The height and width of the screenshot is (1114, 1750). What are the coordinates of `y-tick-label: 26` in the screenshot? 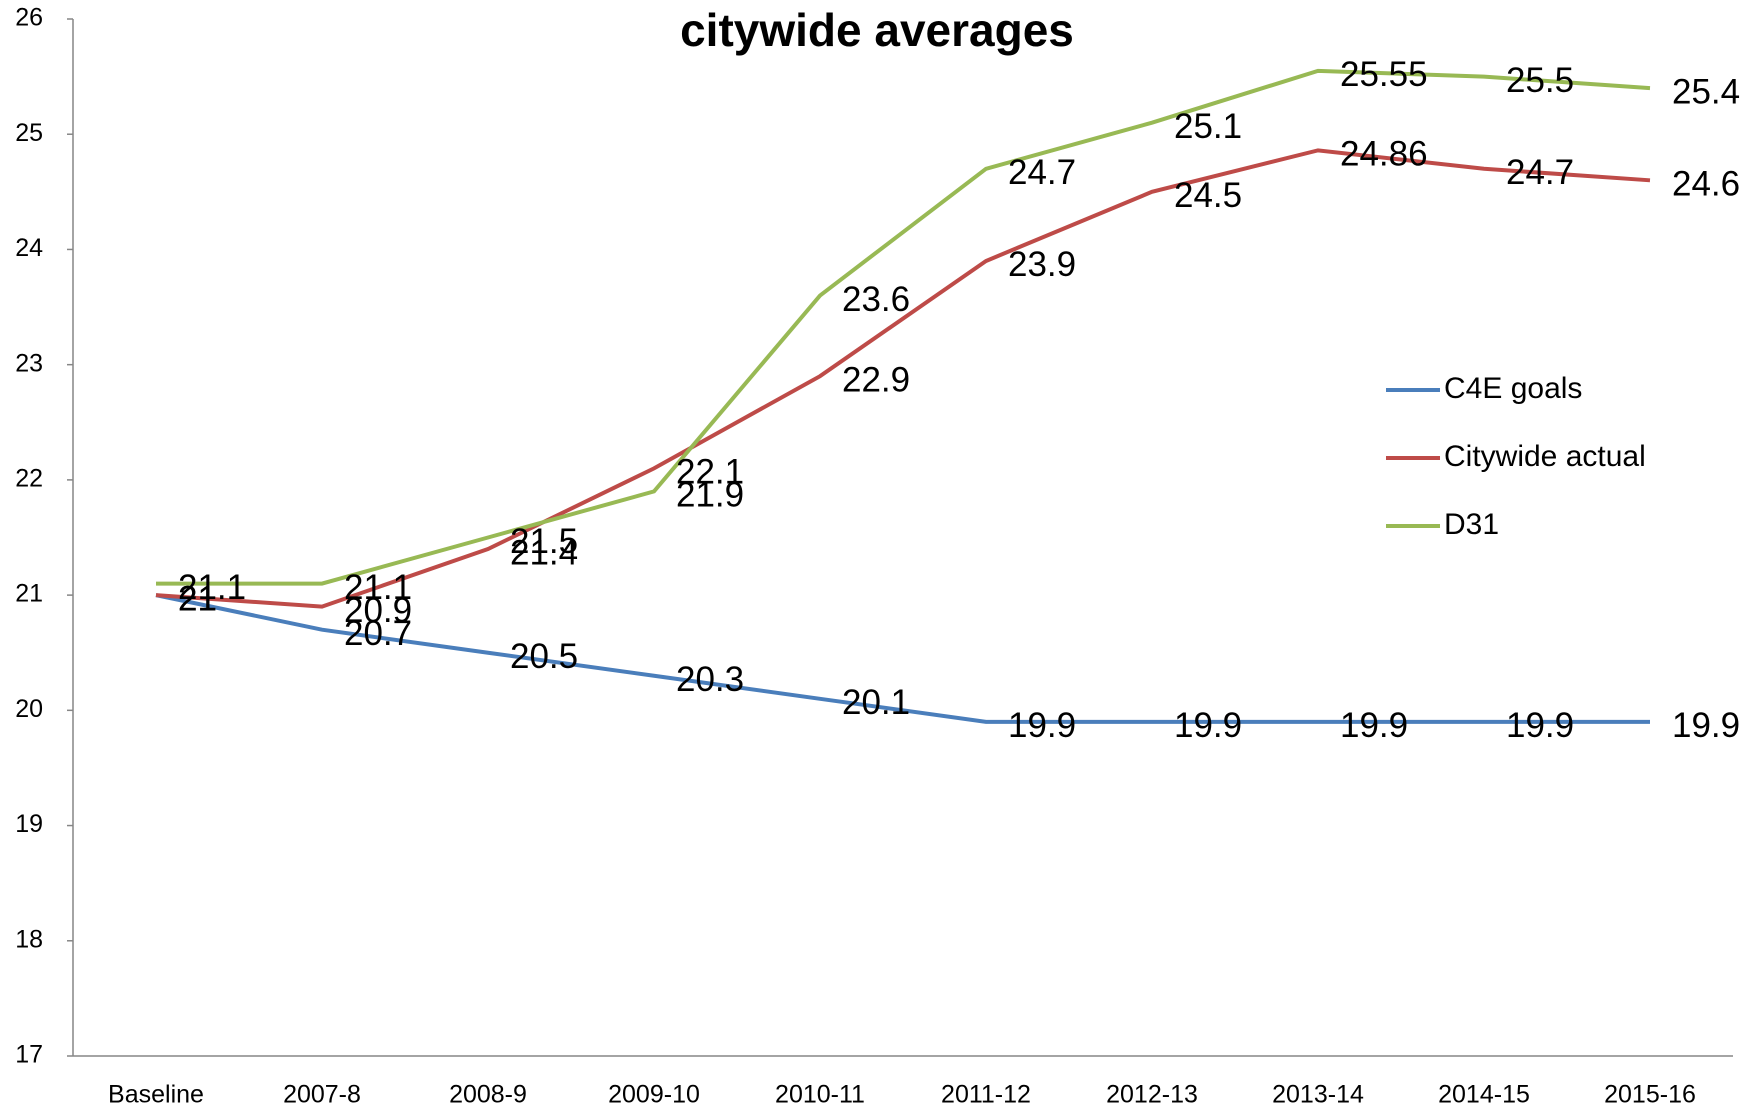 It's located at (29, 18).